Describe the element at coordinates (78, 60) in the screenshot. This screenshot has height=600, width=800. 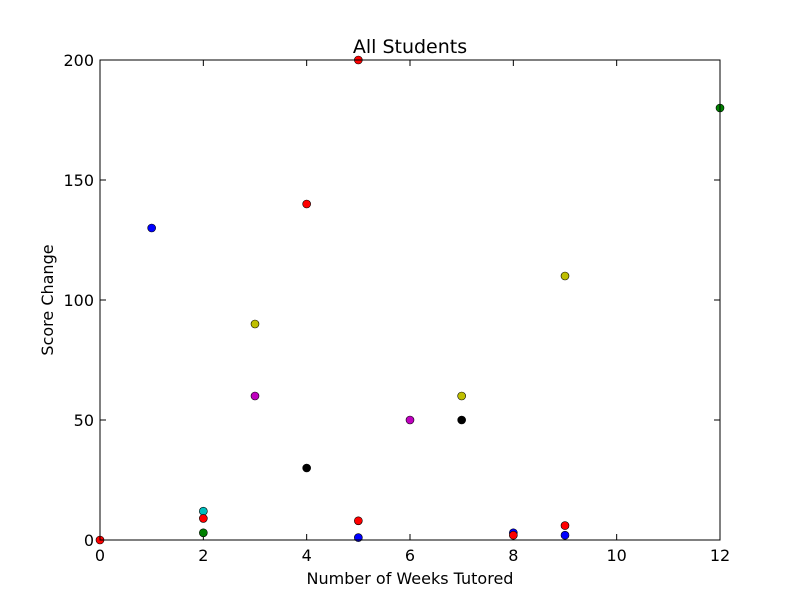
I see `y-tick-label: 200` at that location.